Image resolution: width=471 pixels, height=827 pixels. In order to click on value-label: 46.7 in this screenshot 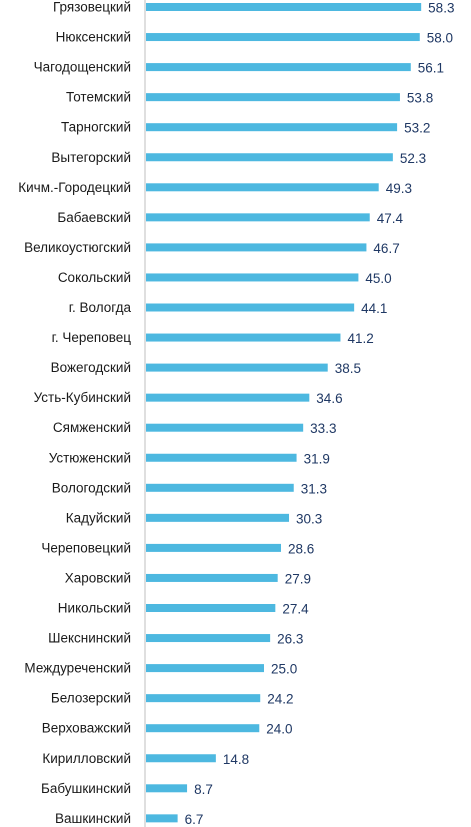, I will do `click(386, 248)`.